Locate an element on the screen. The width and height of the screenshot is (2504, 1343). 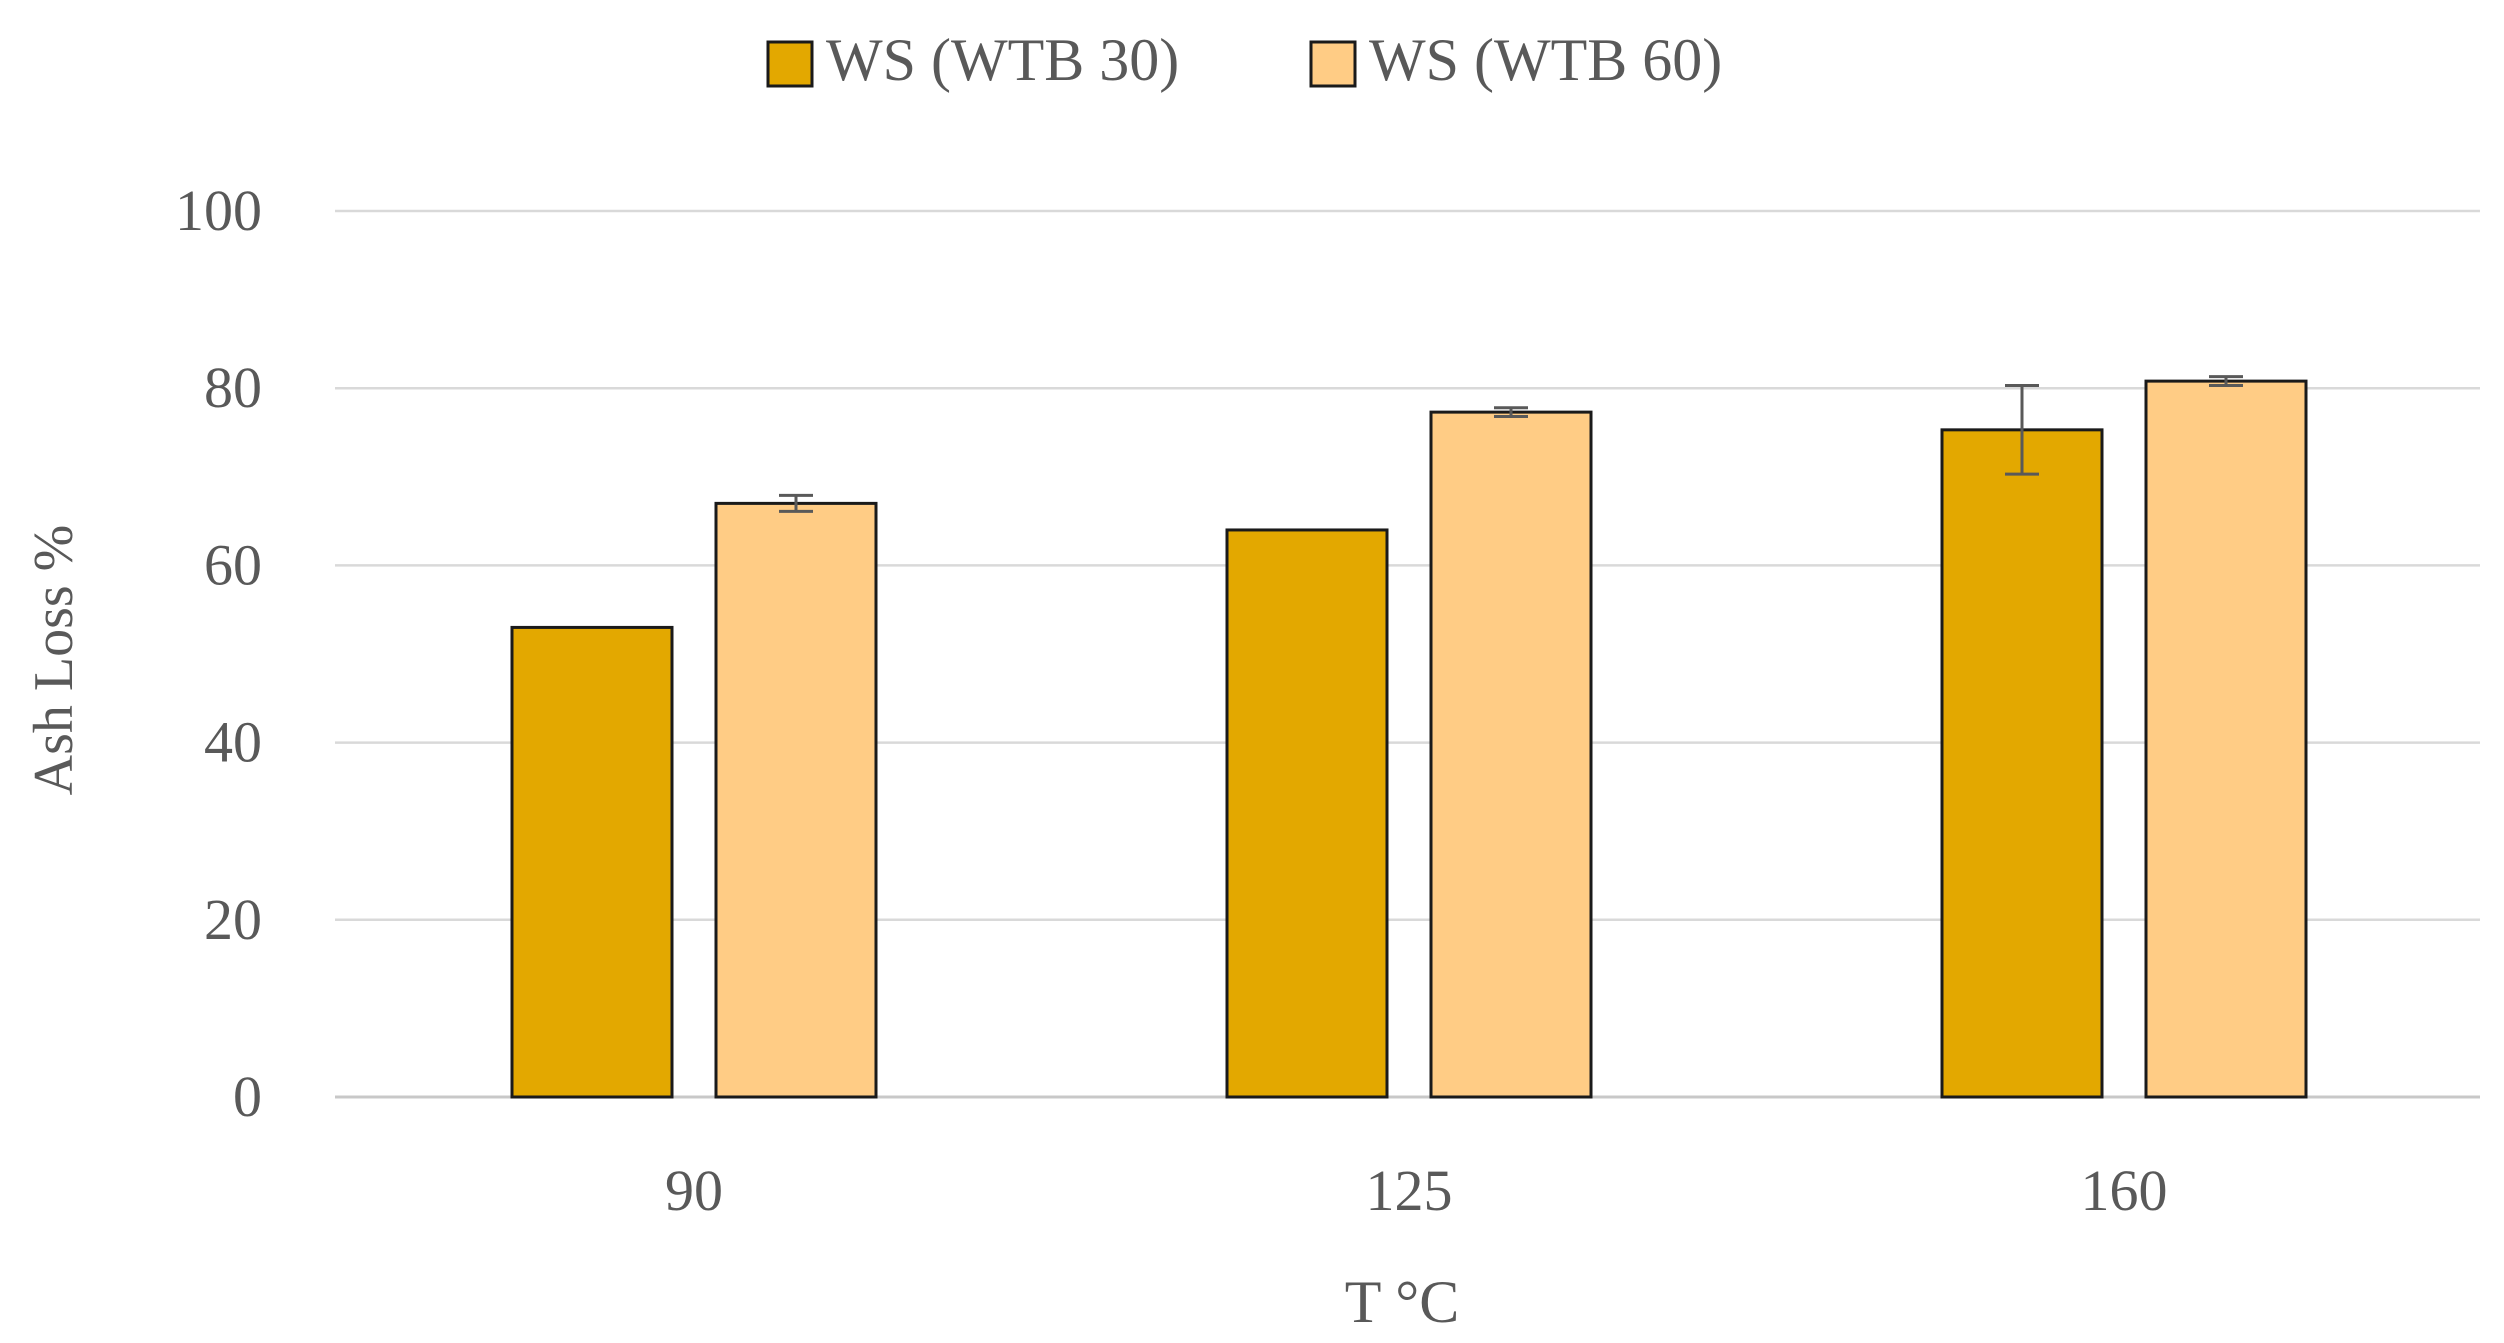
bar-ws-wtb-30--125 is located at coordinates (1307, 813).